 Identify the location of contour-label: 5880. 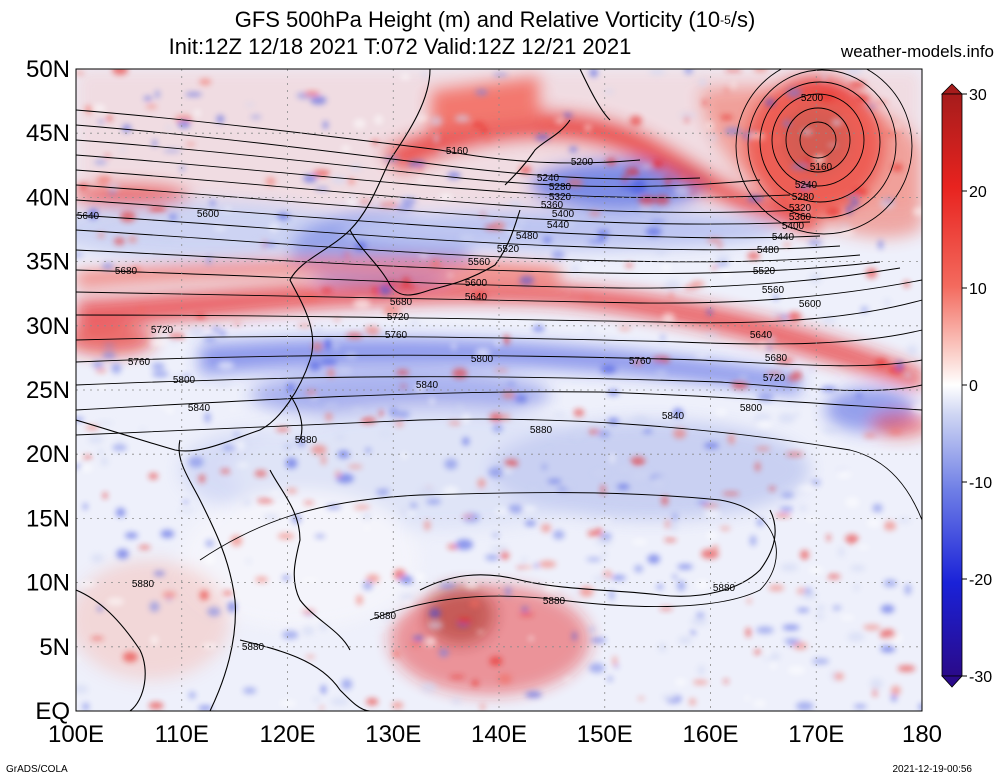
(253, 647).